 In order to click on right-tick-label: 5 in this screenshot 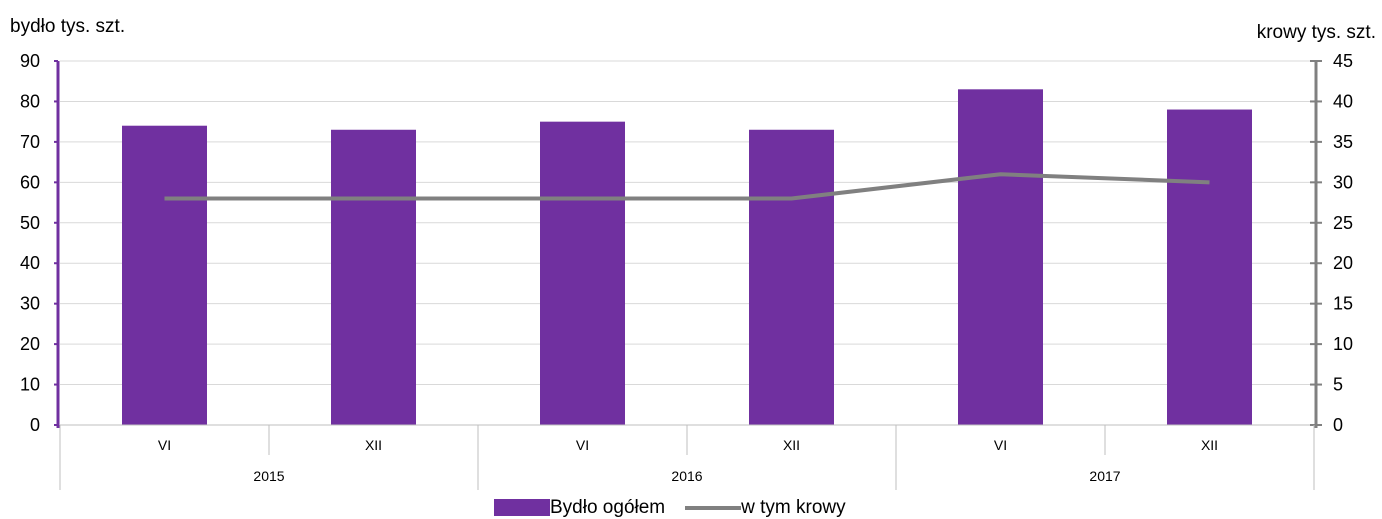, I will do `click(1338, 385)`.